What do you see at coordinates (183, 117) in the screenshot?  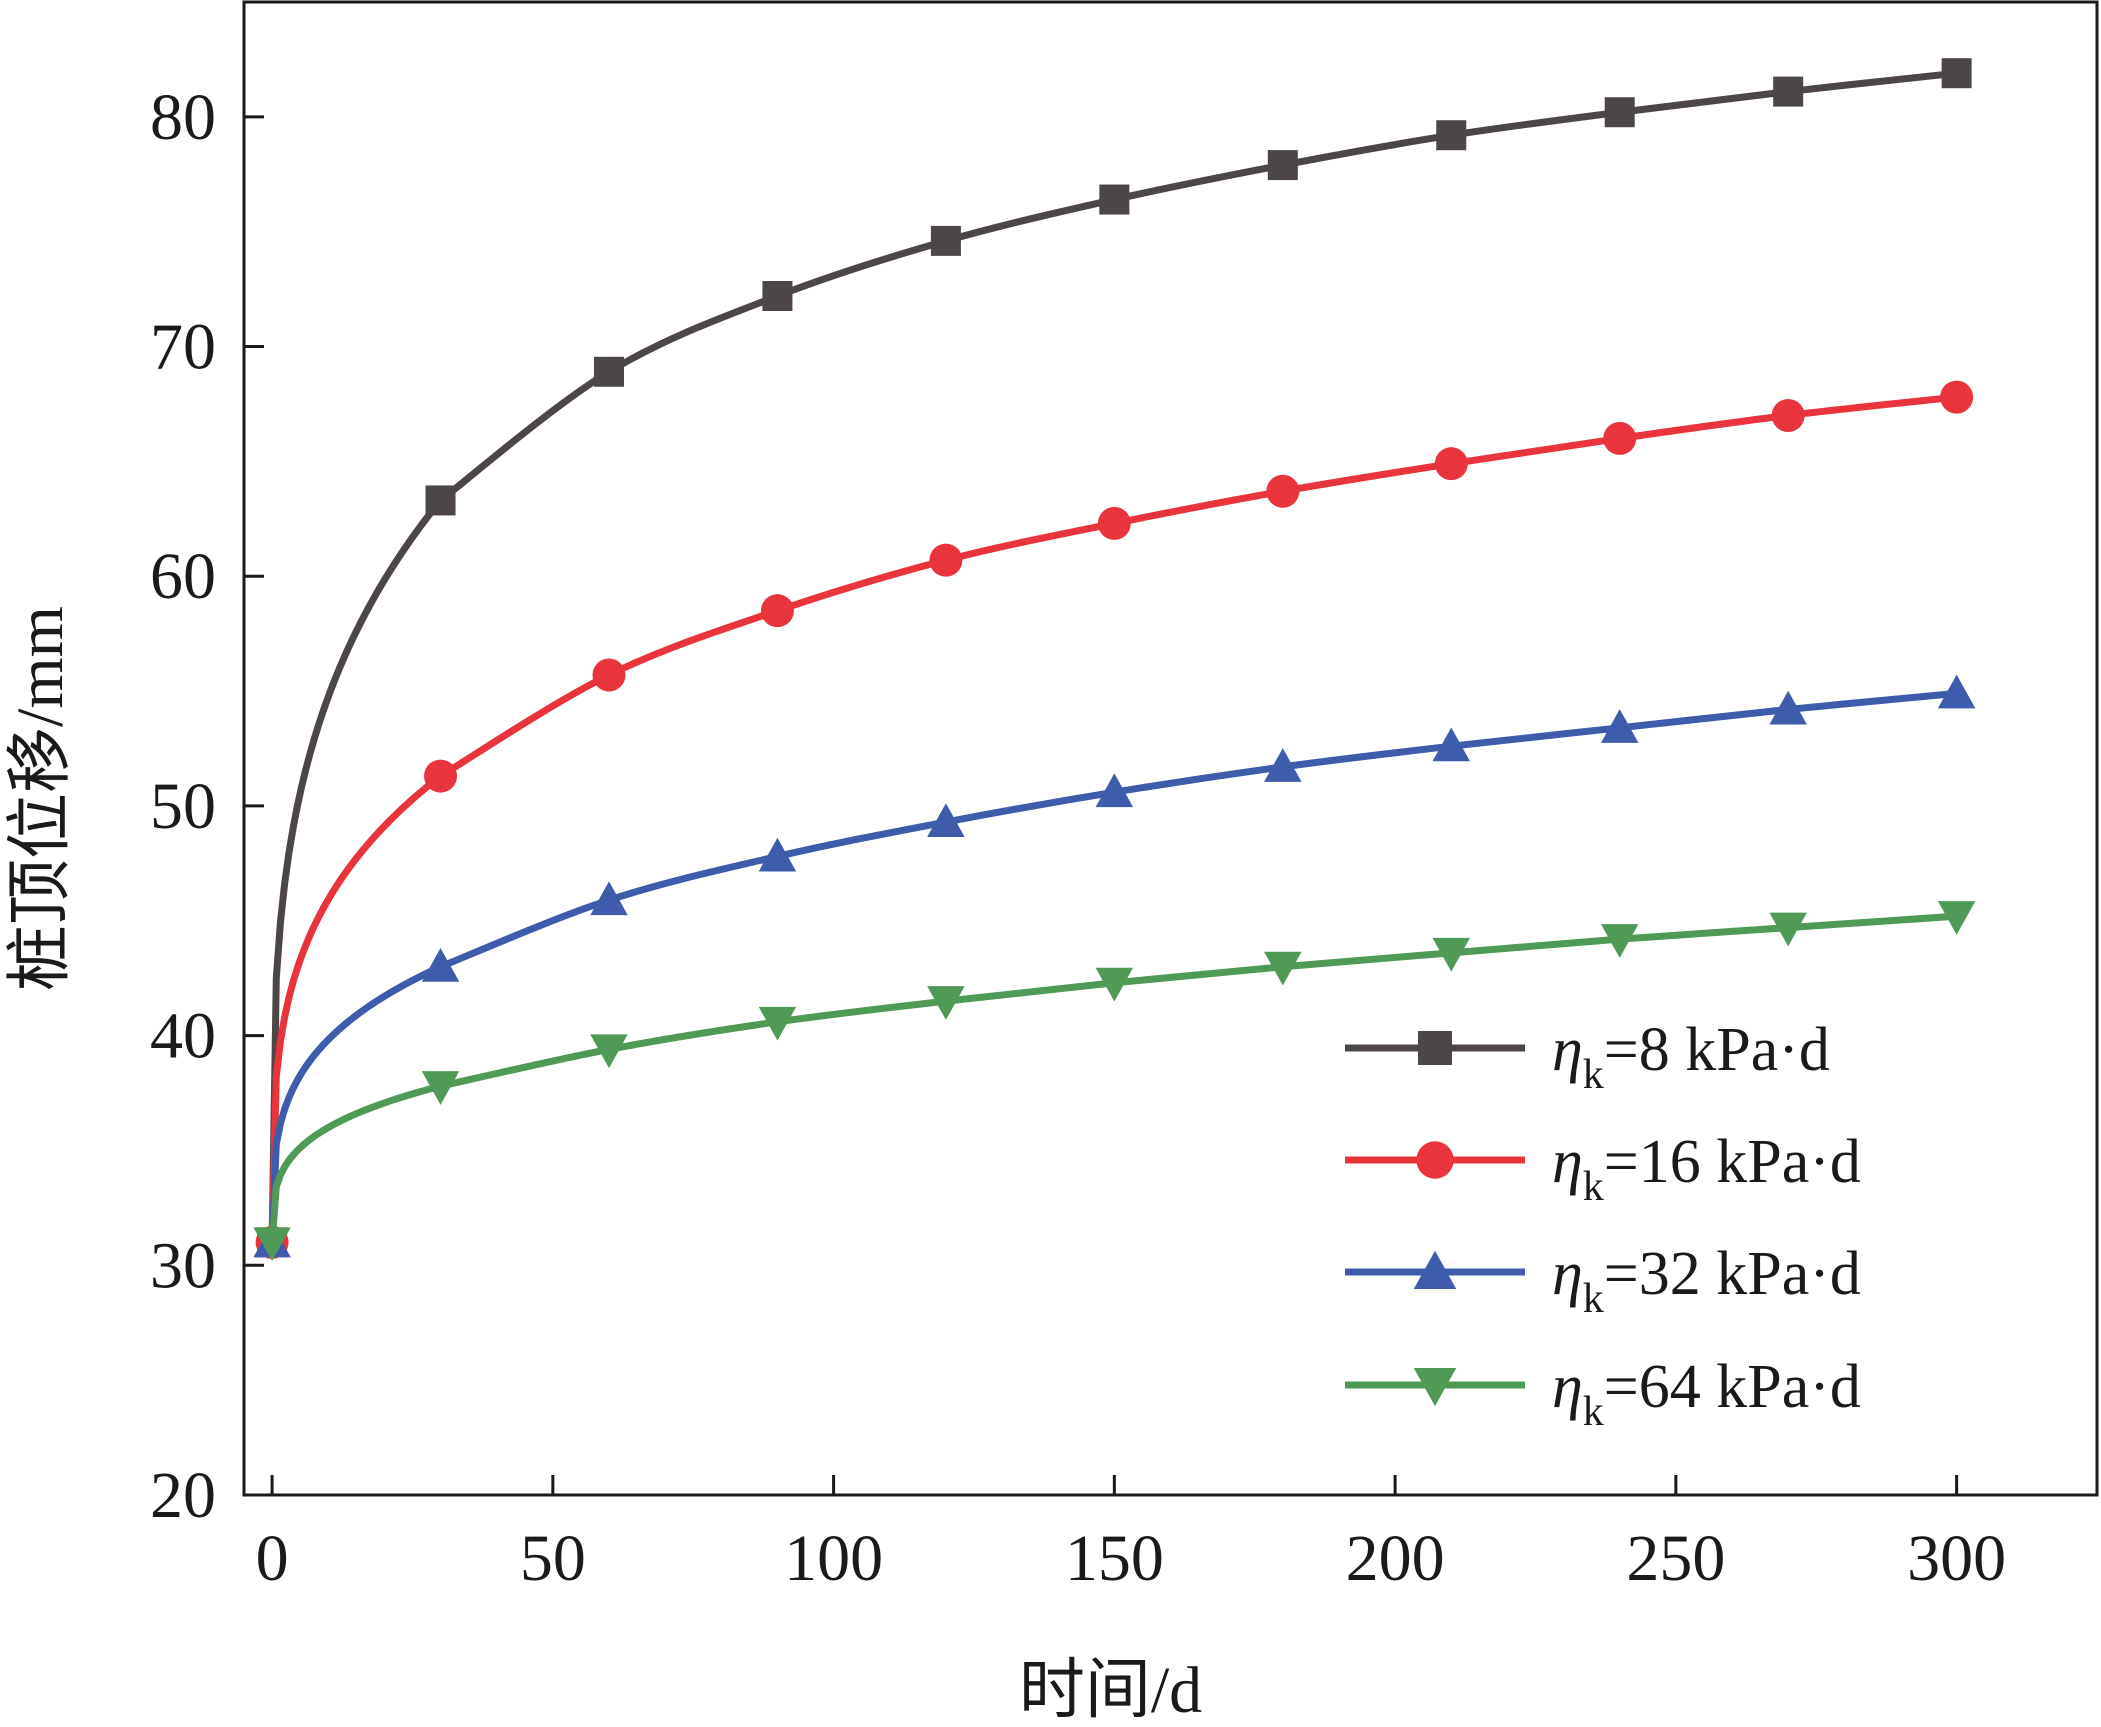 I see `y-tick-label: 80` at bounding box center [183, 117].